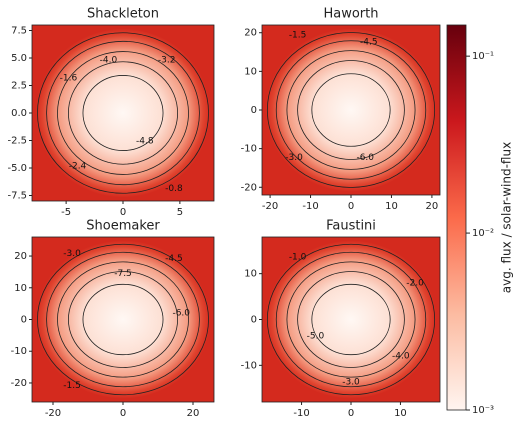 The height and width of the screenshot is (424, 518). I want to click on panel-title: Shoemaker, so click(123, 226).